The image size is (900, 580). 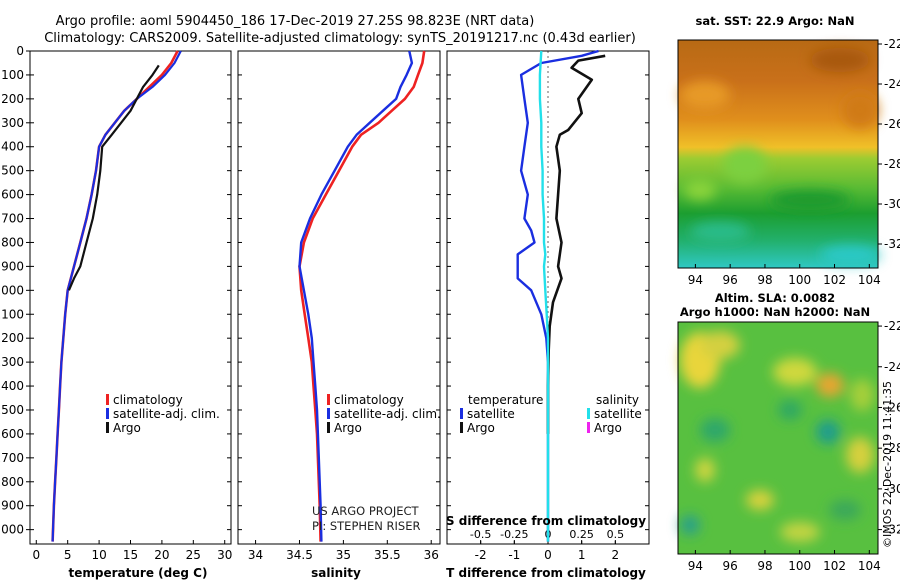 I want to click on x-tick-label: 30, so click(x=224, y=555).